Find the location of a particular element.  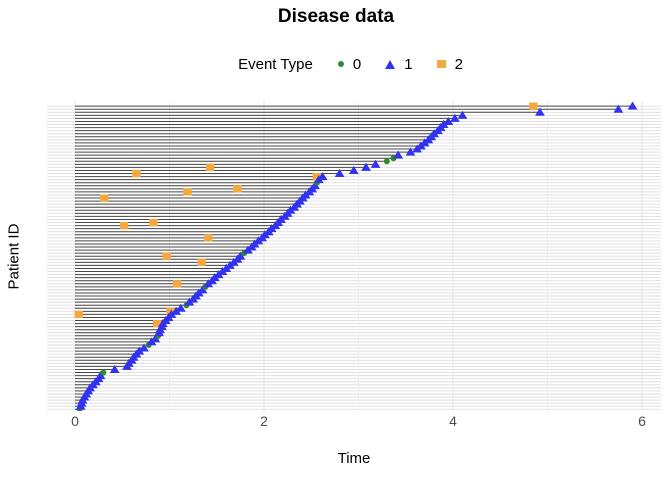

x-axis-title: Time is located at coordinates (354, 458).